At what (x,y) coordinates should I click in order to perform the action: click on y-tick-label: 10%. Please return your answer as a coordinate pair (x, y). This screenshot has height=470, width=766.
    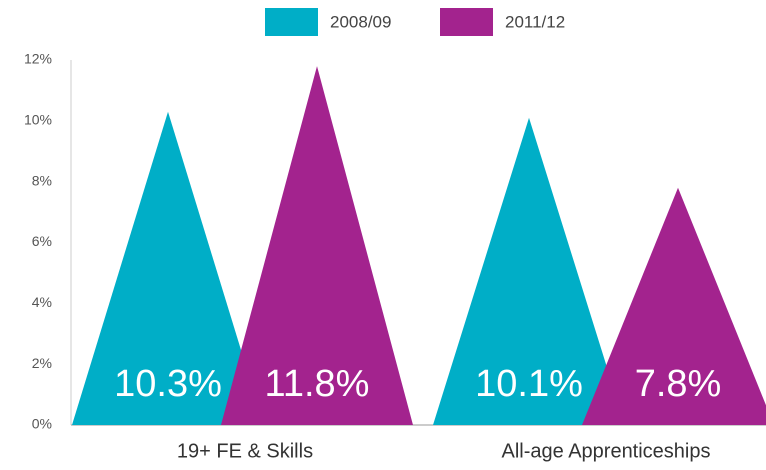
    Looking at the image, I should click on (38, 120).